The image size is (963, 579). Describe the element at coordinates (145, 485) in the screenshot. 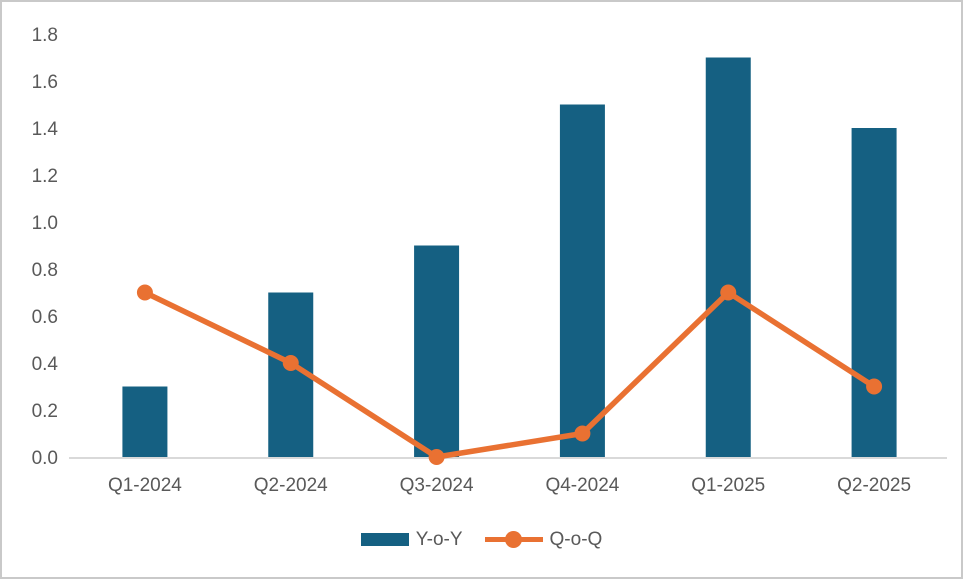

I see `x-axis-category-label: Q1-2024` at that location.